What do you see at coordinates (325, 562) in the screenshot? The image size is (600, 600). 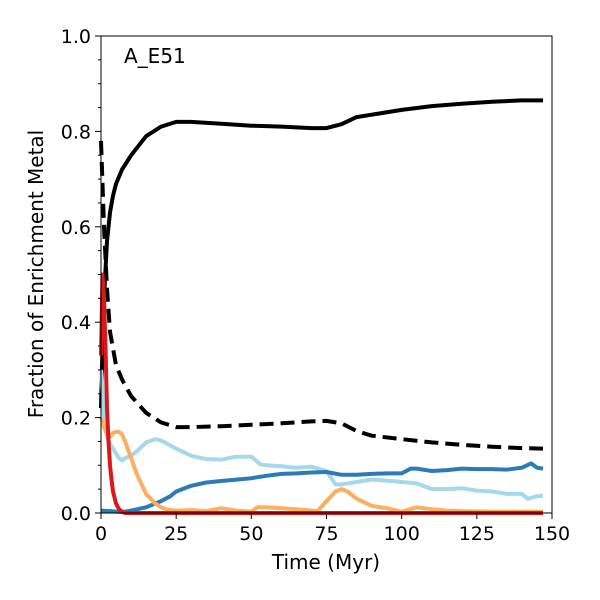 I see `x-axis-label: Time (Myr)` at bounding box center [325, 562].